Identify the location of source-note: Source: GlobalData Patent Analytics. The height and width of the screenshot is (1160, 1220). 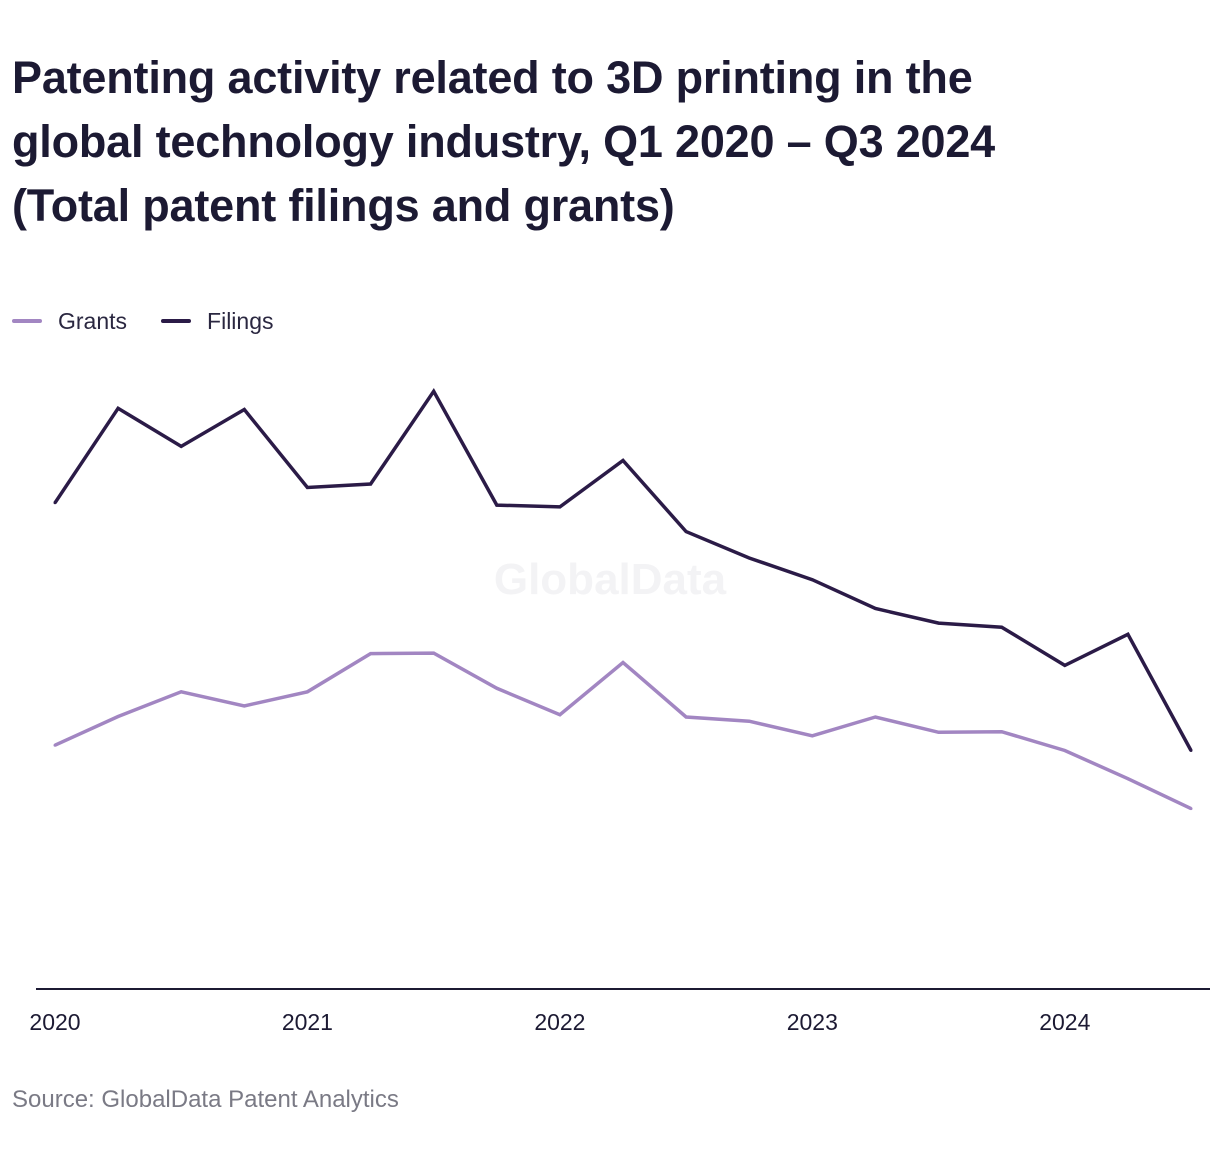
(205, 1099).